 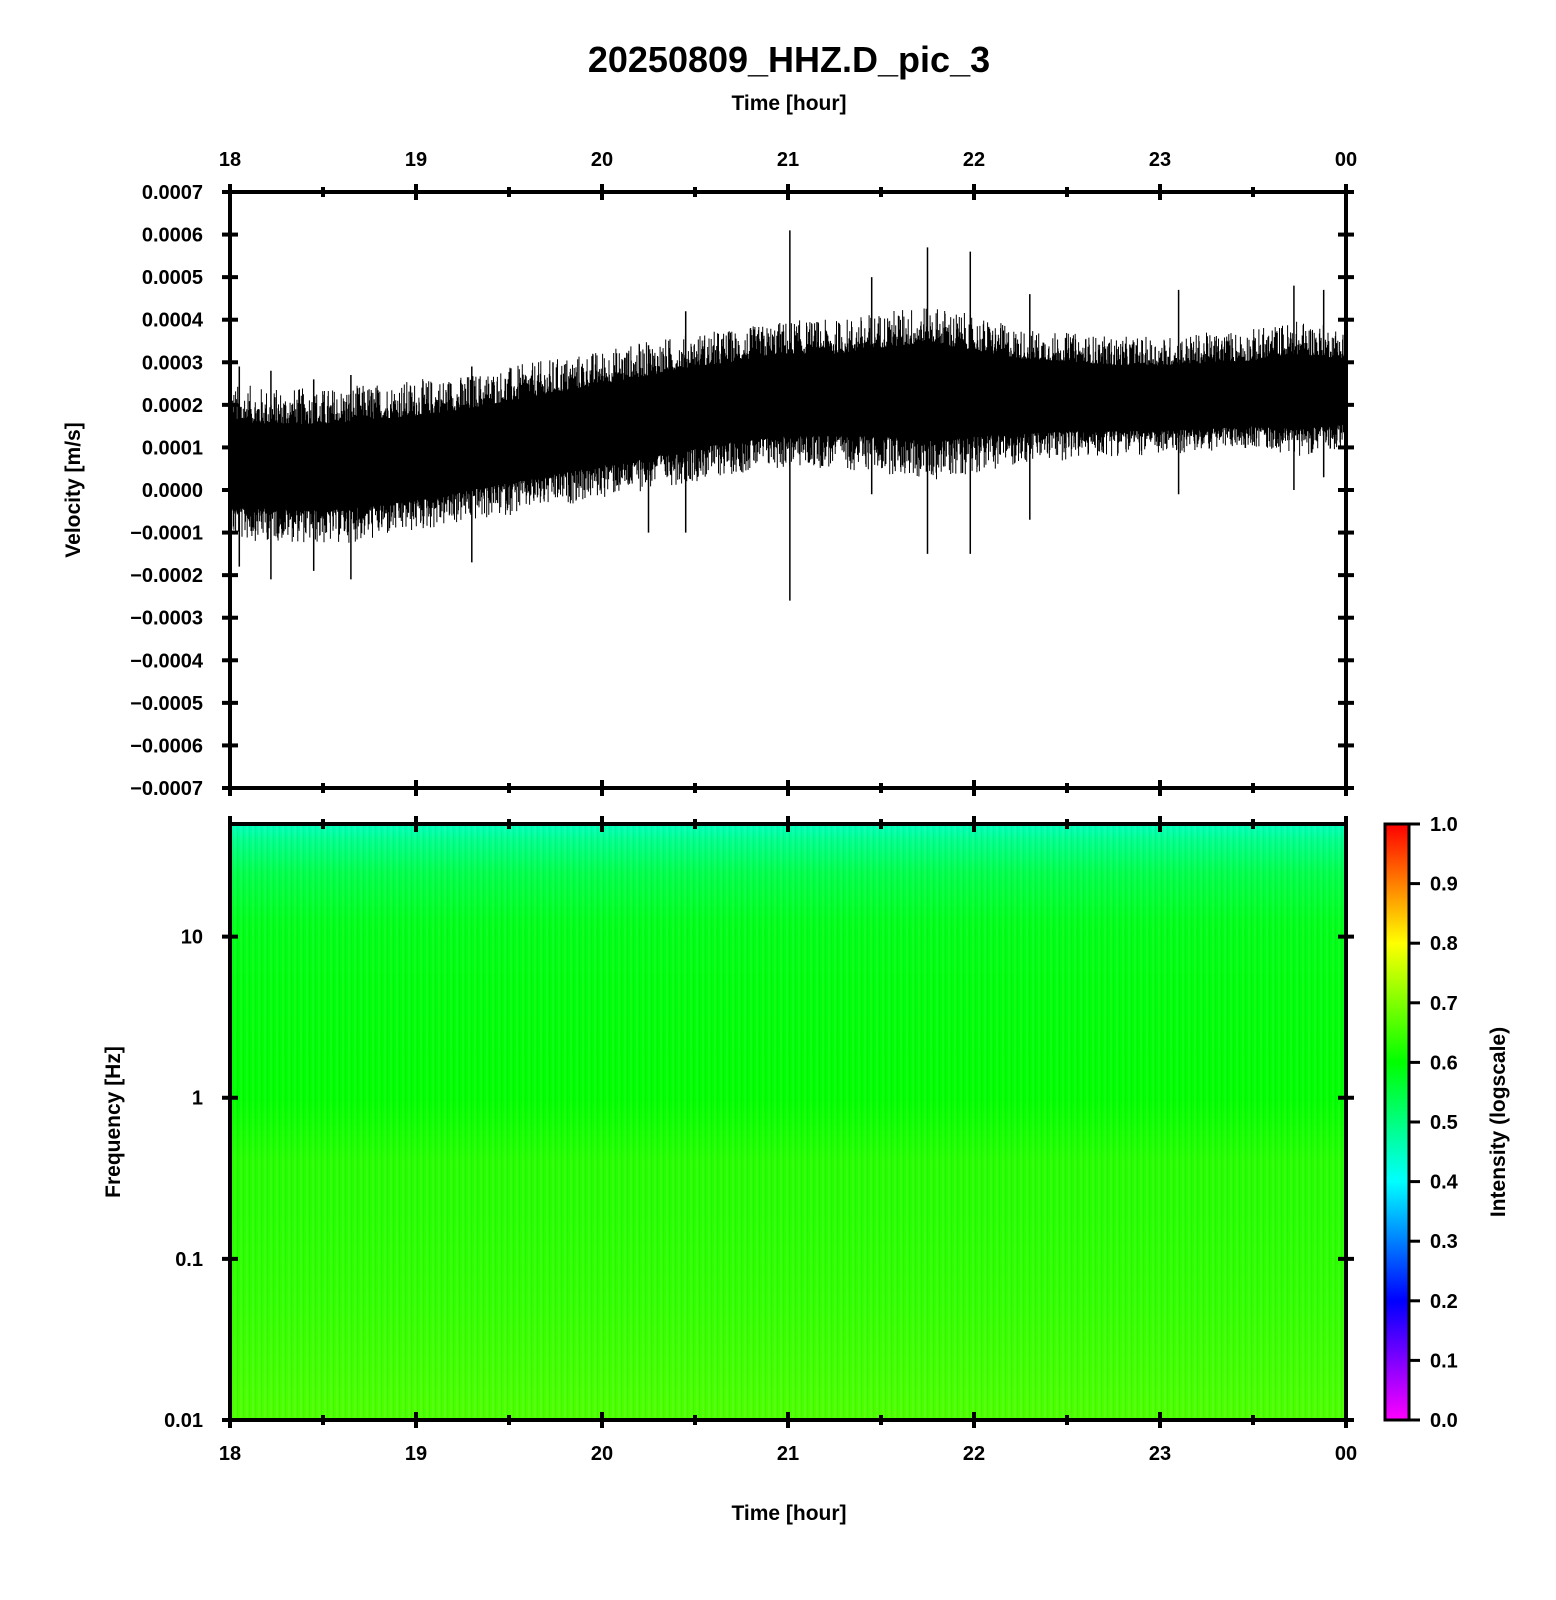 I want to click on y-tick-label: −0.0005, so click(x=166, y=704).